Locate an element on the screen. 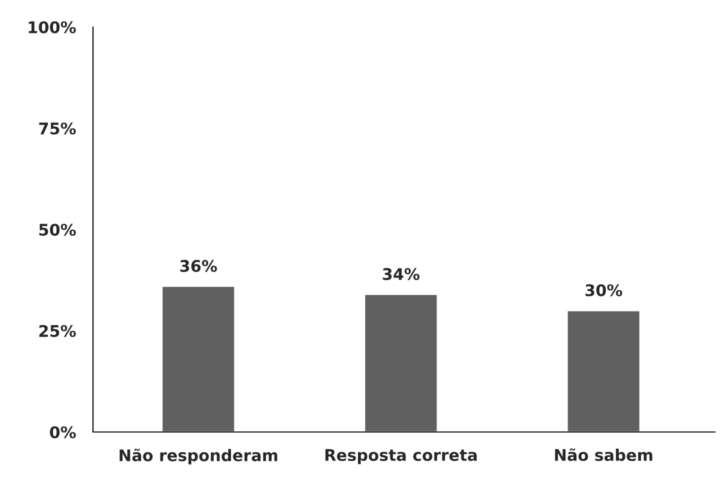 The image size is (723, 477). data-label: 36% is located at coordinates (198, 266).